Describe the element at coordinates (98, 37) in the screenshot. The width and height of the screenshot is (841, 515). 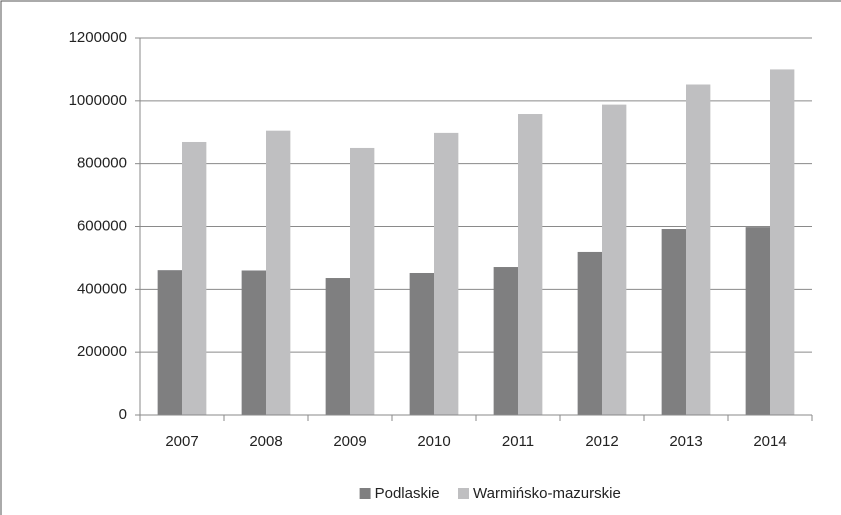
I see `y-tick-label: 1200000` at that location.